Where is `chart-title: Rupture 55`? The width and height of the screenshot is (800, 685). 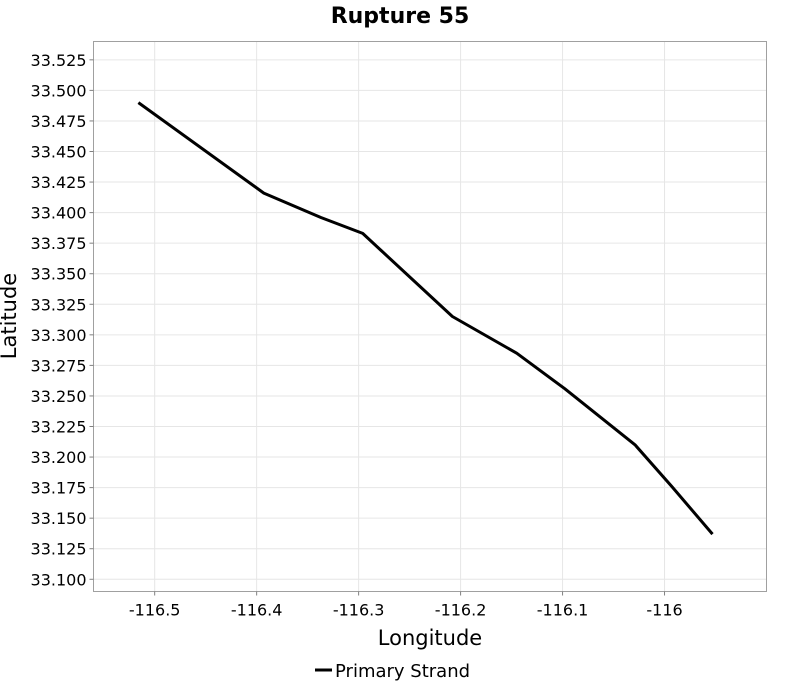
chart-title: Rupture 55 is located at coordinates (400, 16).